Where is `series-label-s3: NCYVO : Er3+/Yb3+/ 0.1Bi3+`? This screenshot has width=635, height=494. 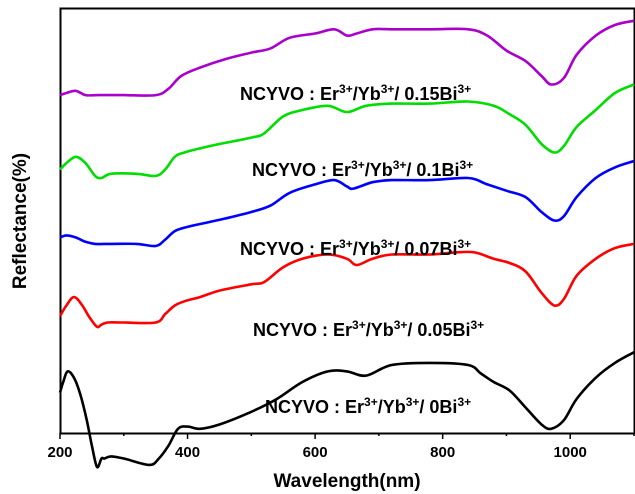 series-label-s3: NCYVO : Er3+/Yb3+/ 0.1Bi3+ is located at coordinates (362, 169).